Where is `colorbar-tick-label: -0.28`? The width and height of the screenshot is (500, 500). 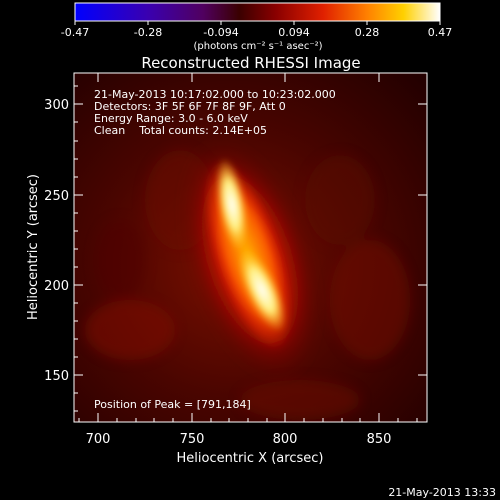
colorbar-tick-label: -0.28 is located at coordinates (148, 32).